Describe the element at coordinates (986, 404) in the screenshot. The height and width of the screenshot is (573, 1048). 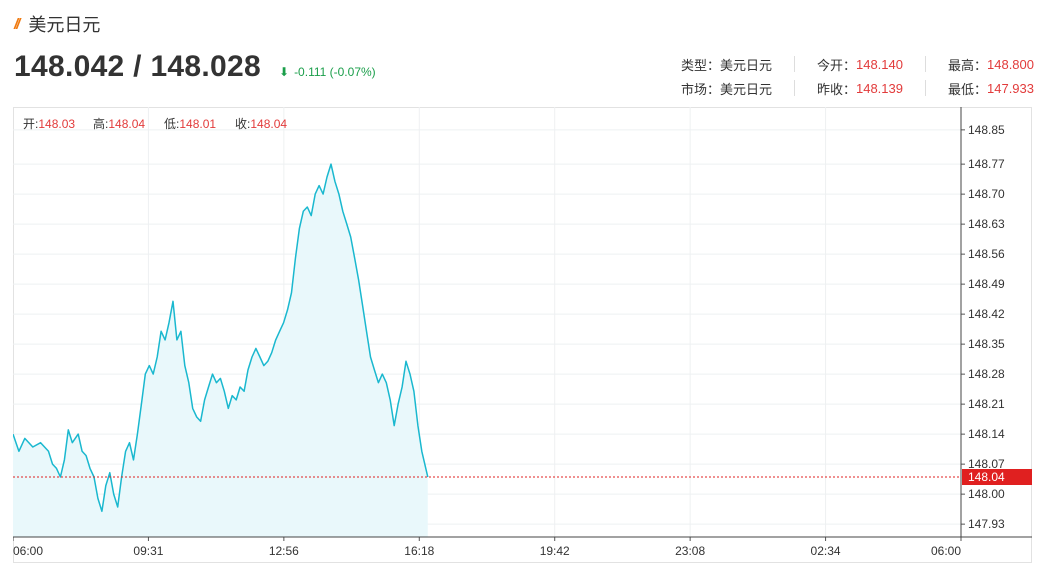
I see `y-tick-label: 148.21` at that location.